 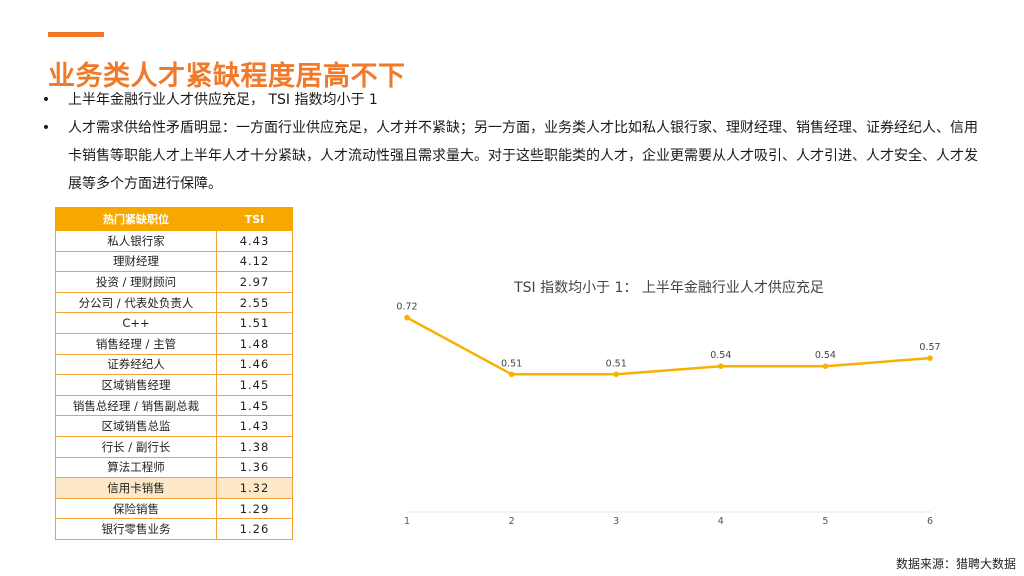 What do you see at coordinates (136, 219) in the screenshot?
I see `table-header-role: 热门紧缺职位` at bounding box center [136, 219].